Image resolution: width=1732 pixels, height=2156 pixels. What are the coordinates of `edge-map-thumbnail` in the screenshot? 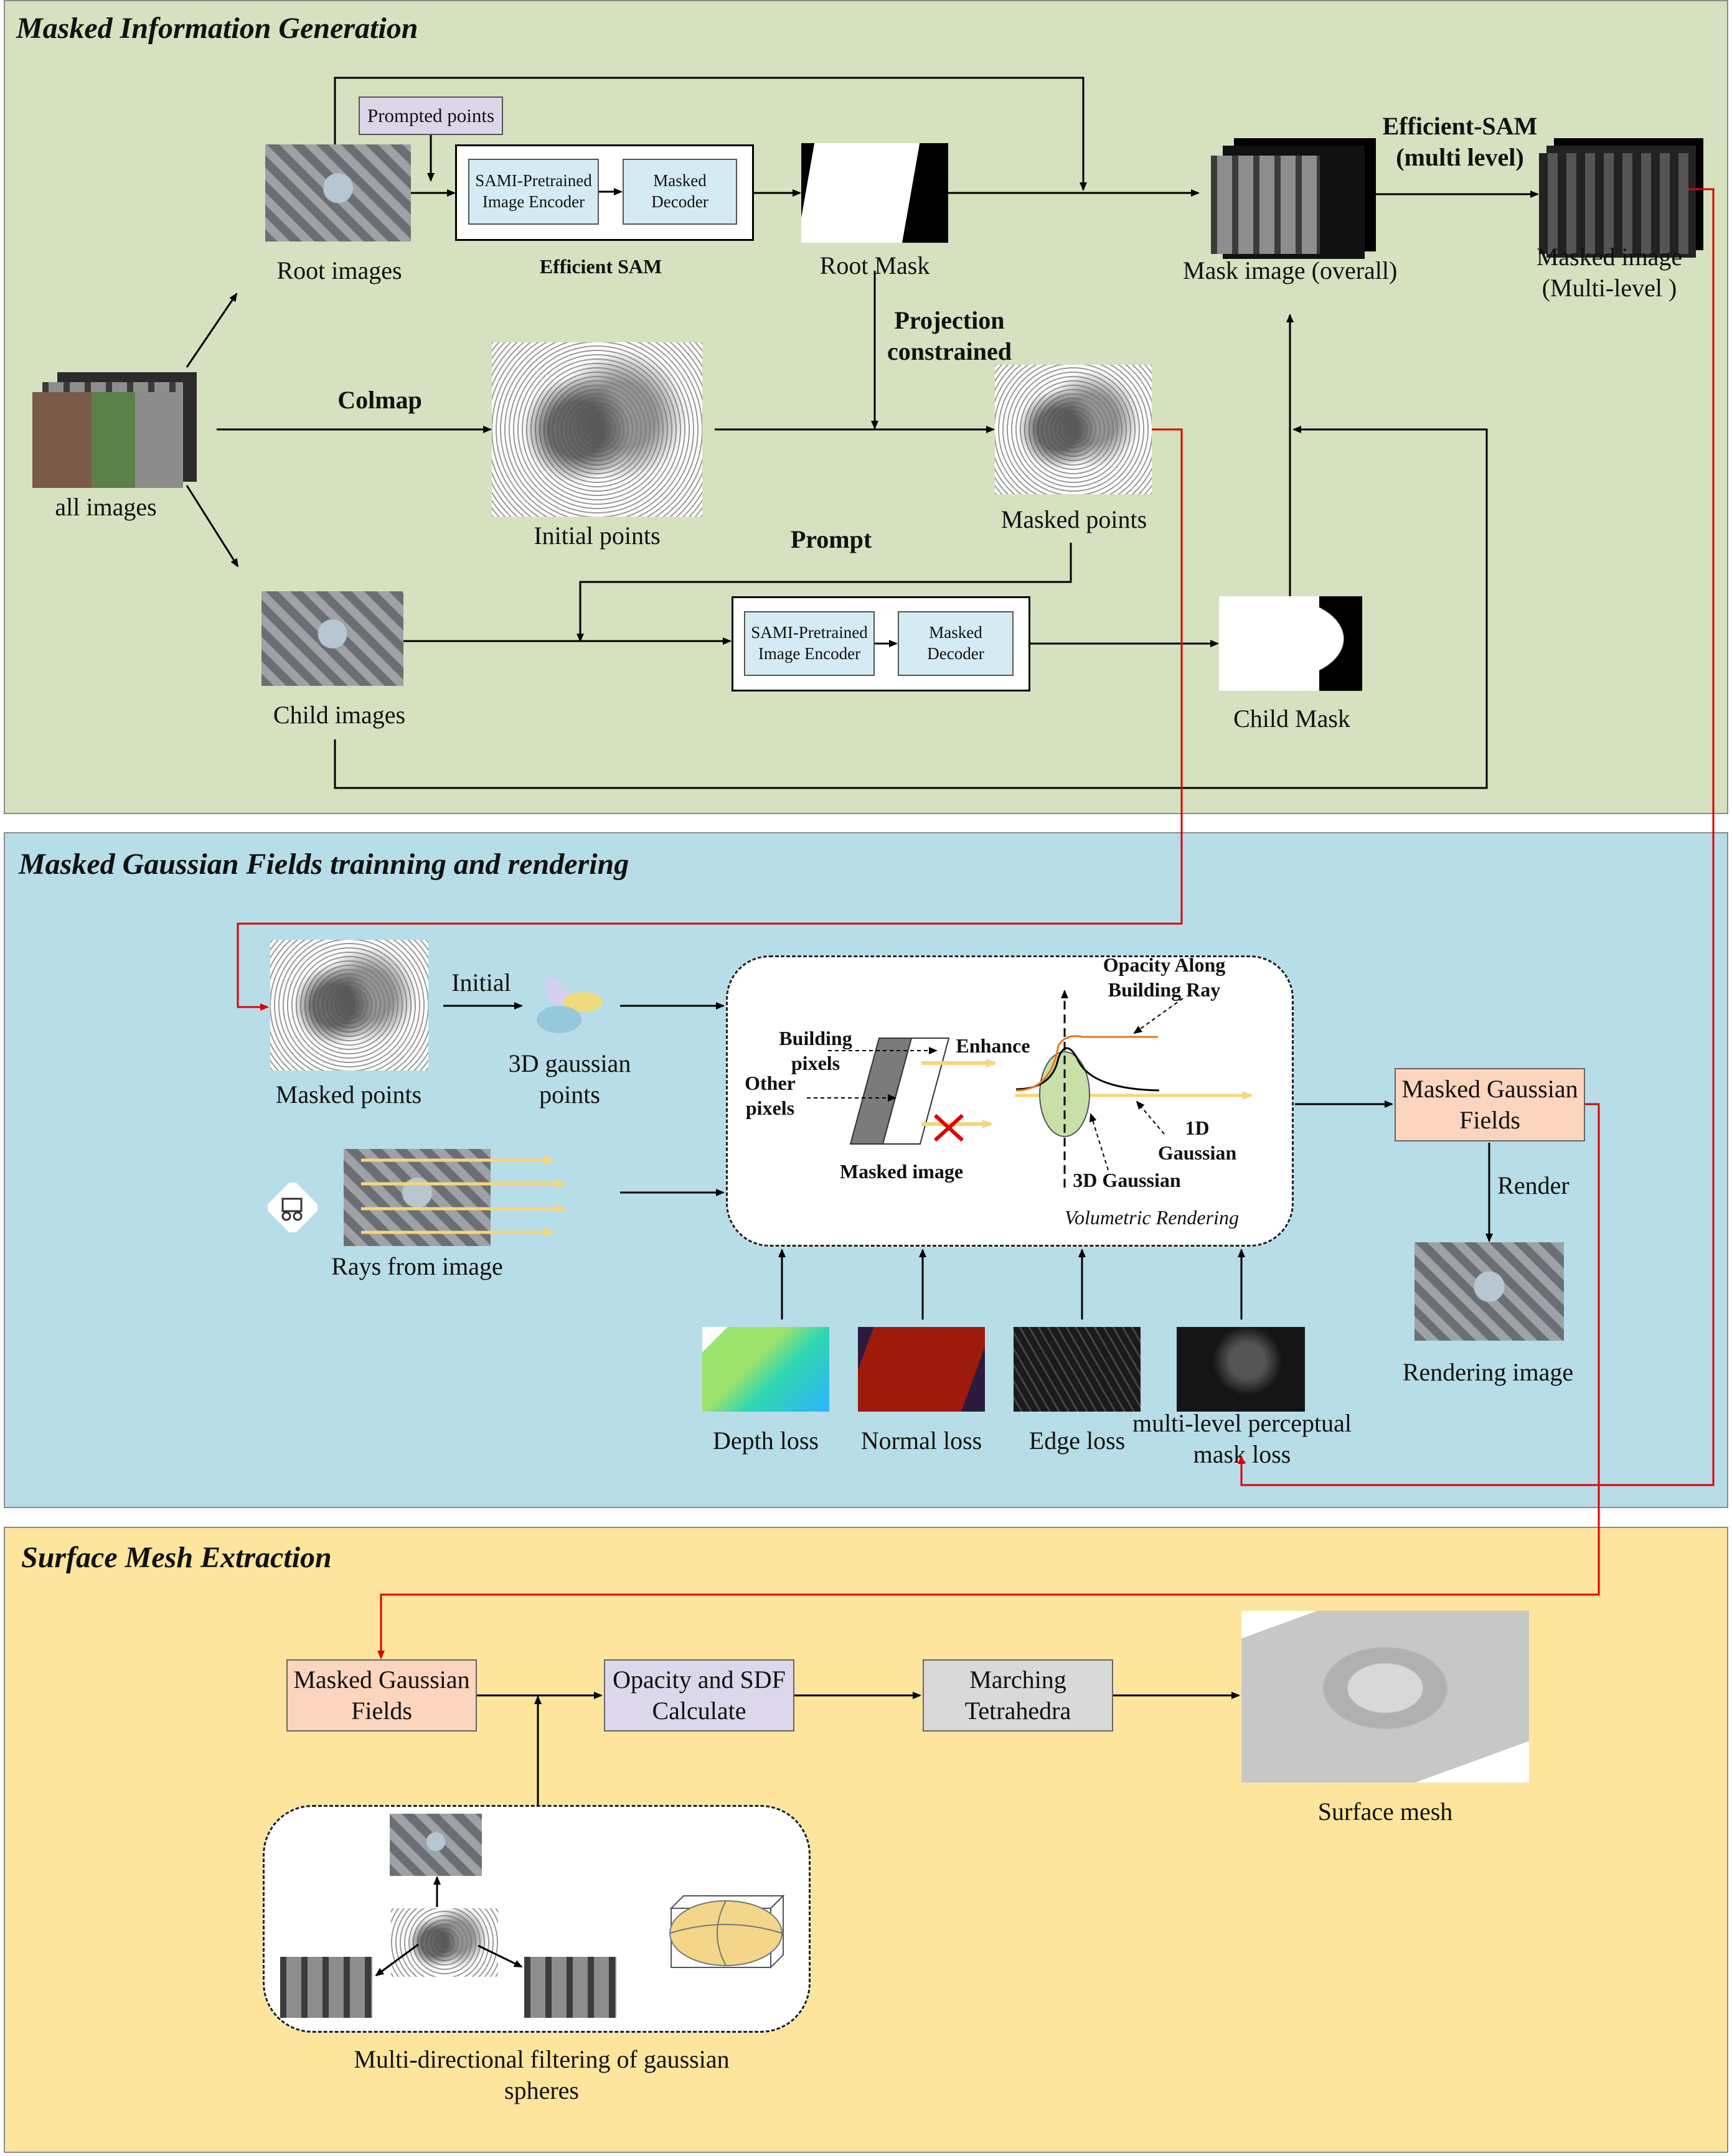 It's located at (1077, 1370).